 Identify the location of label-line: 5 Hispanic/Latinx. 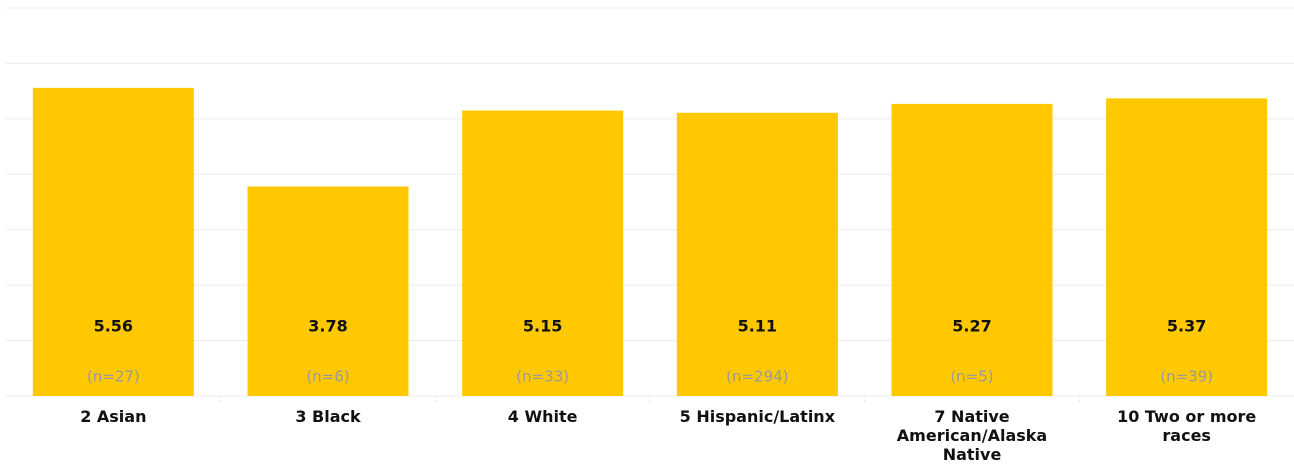
(758, 416).